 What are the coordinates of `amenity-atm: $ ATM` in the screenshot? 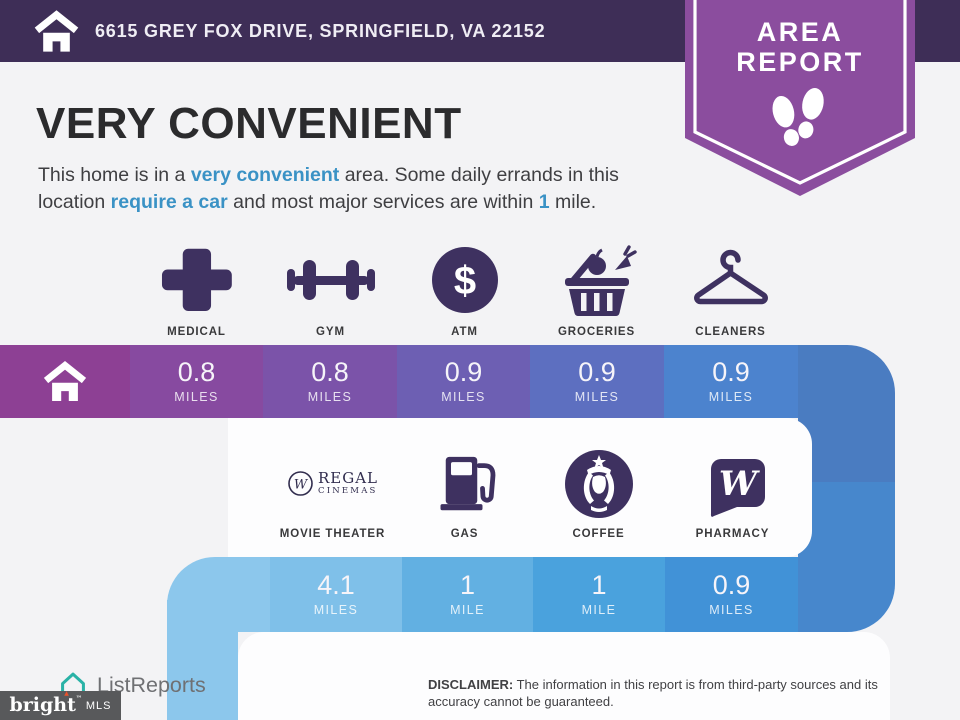 It's located at (464, 288).